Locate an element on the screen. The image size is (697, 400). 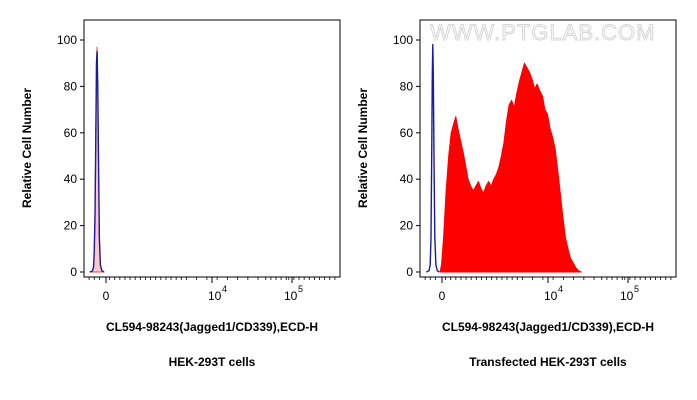
right-x-axis-title: CL594-98243(Jagged1/CD339),ECD-H is located at coordinates (548, 327).